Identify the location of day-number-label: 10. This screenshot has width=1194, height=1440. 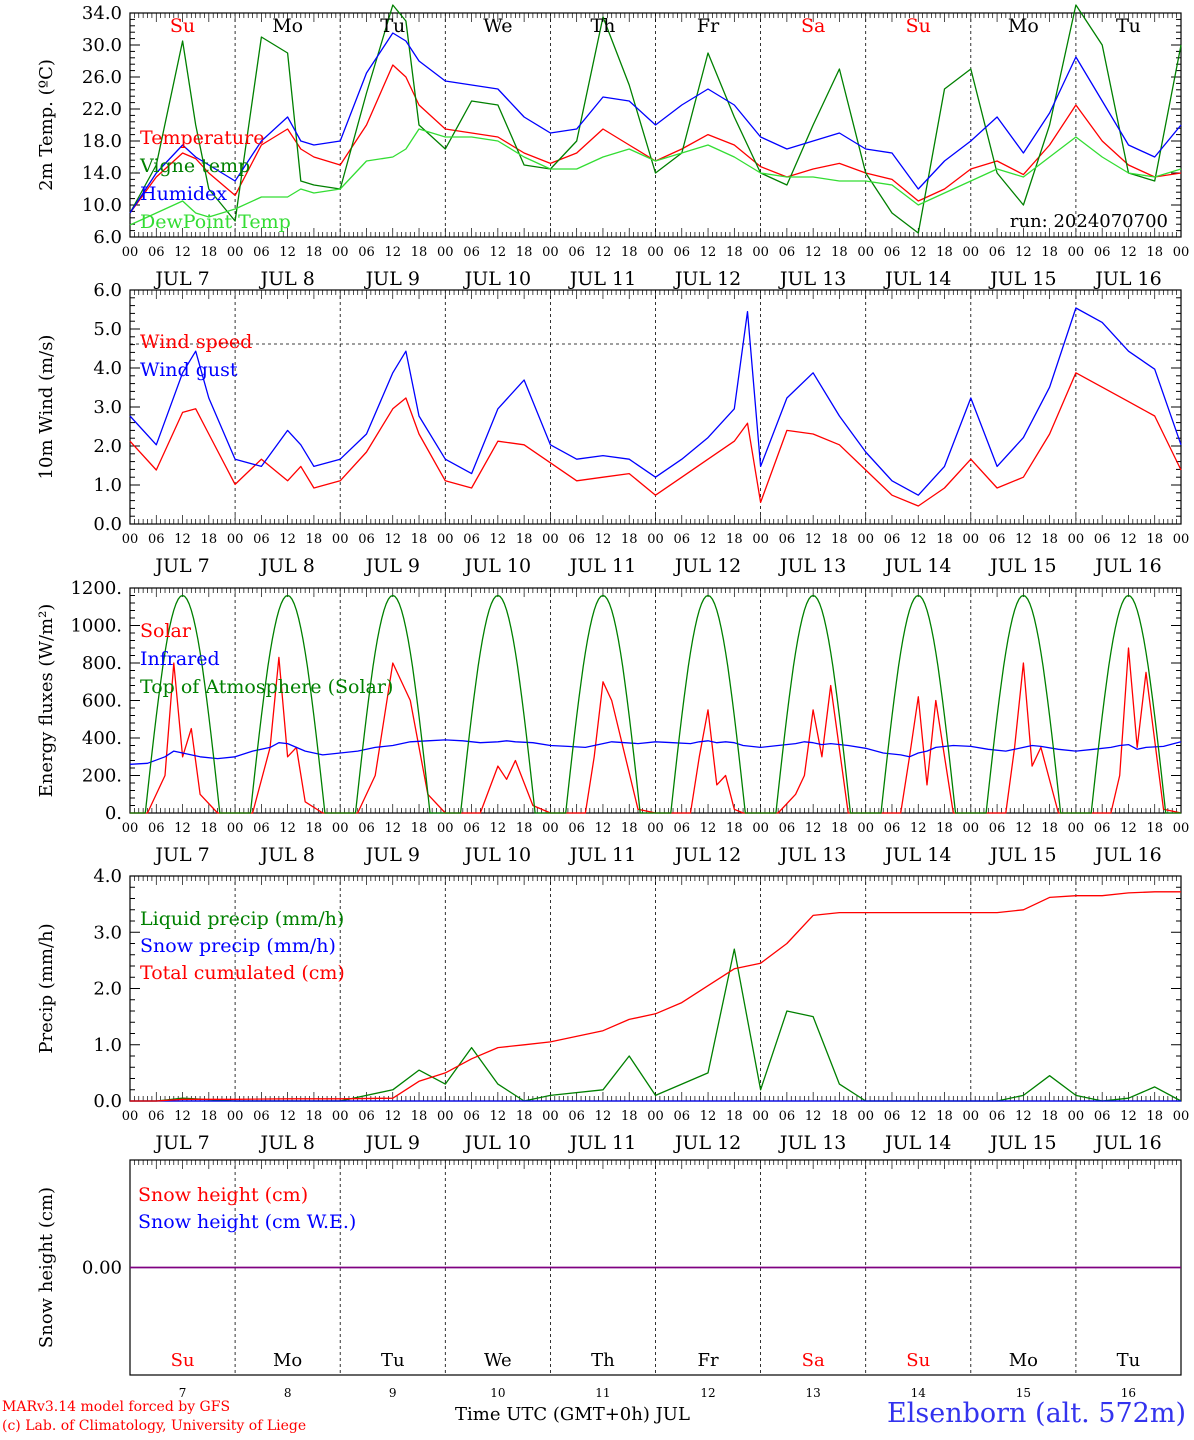
(497, 1393).